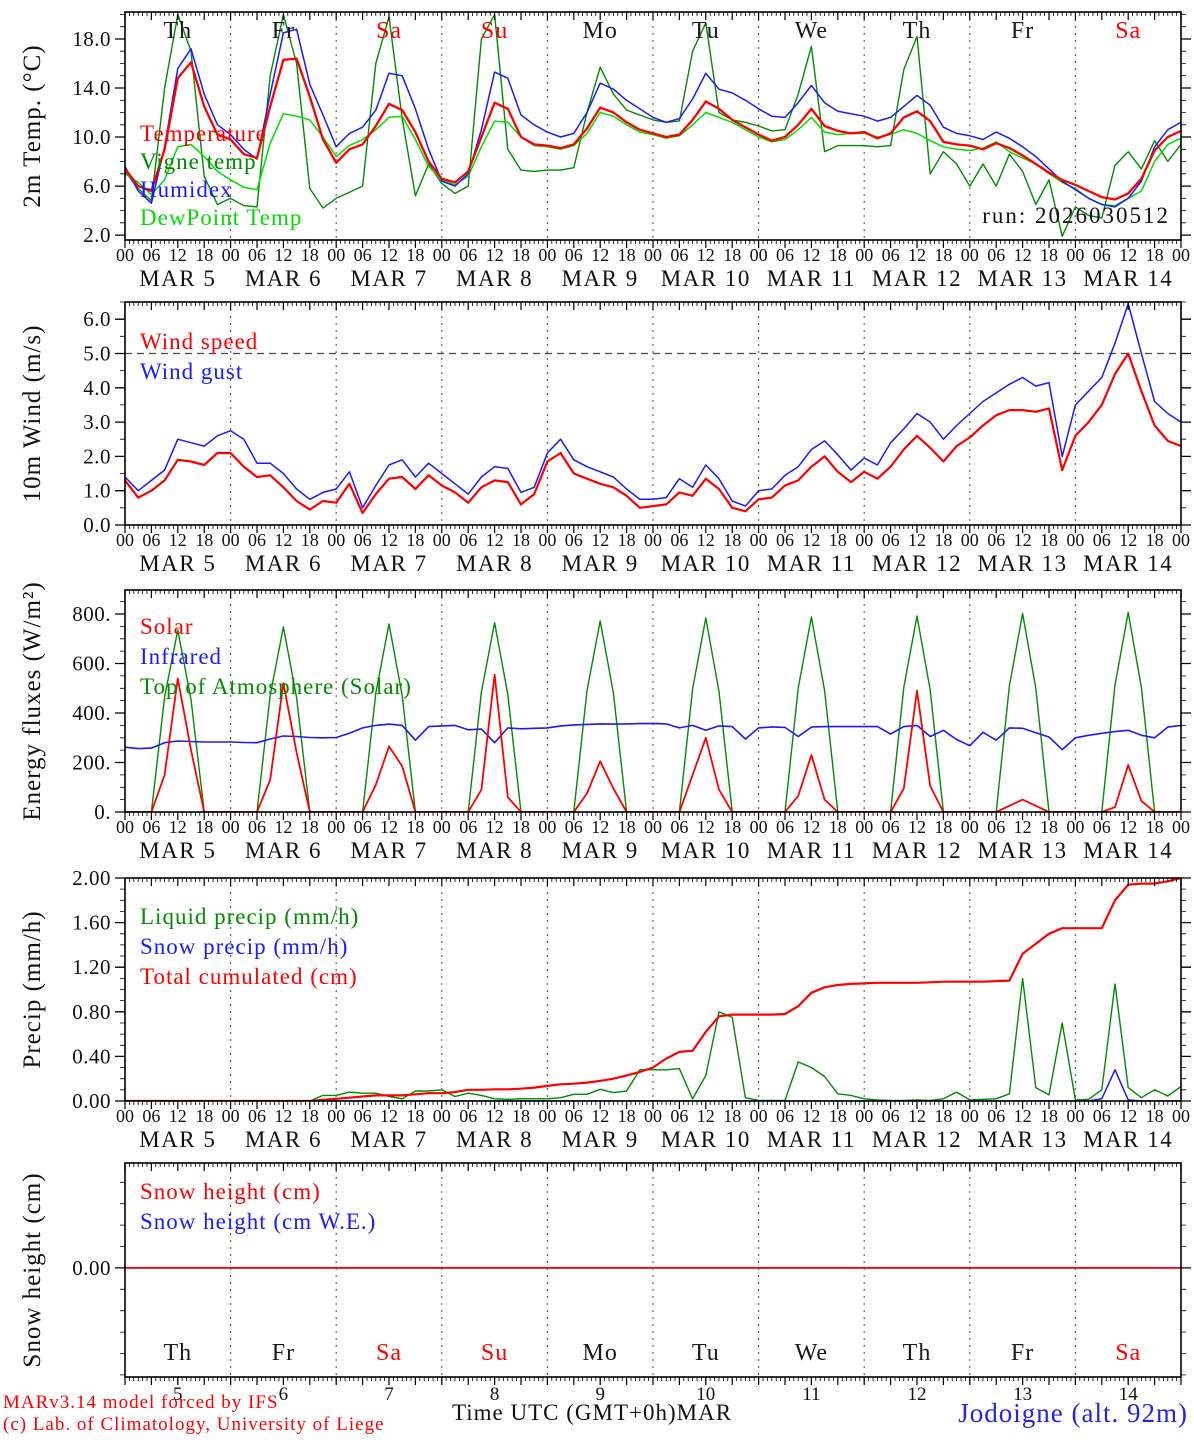 This screenshot has width=1194, height=1440. What do you see at coordinates (494, 1353) in the screenshot?
I see `day-name-bottom: Su` at bounding box center [494, 1353].